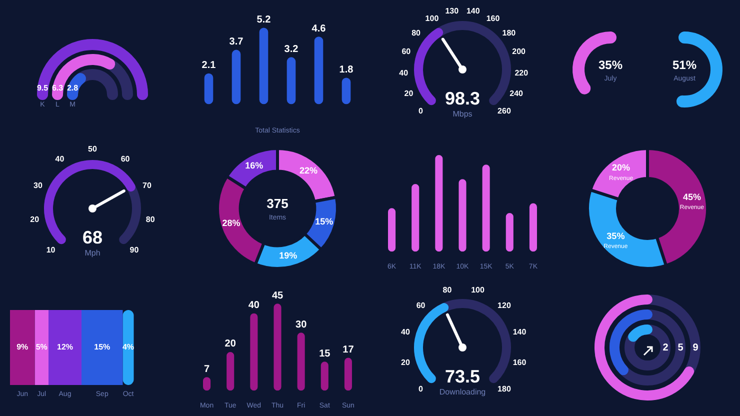 The width and height of the screenshot is (740, 416). Describe the element at coordinates (695, 348) in the screenshot. I see `data-label: 9` at that location.